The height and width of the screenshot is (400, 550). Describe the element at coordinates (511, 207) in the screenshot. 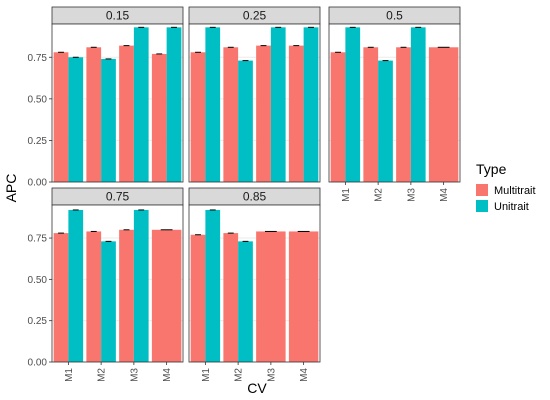

I see `legend-label-unitrait: Unitrait` at that location.